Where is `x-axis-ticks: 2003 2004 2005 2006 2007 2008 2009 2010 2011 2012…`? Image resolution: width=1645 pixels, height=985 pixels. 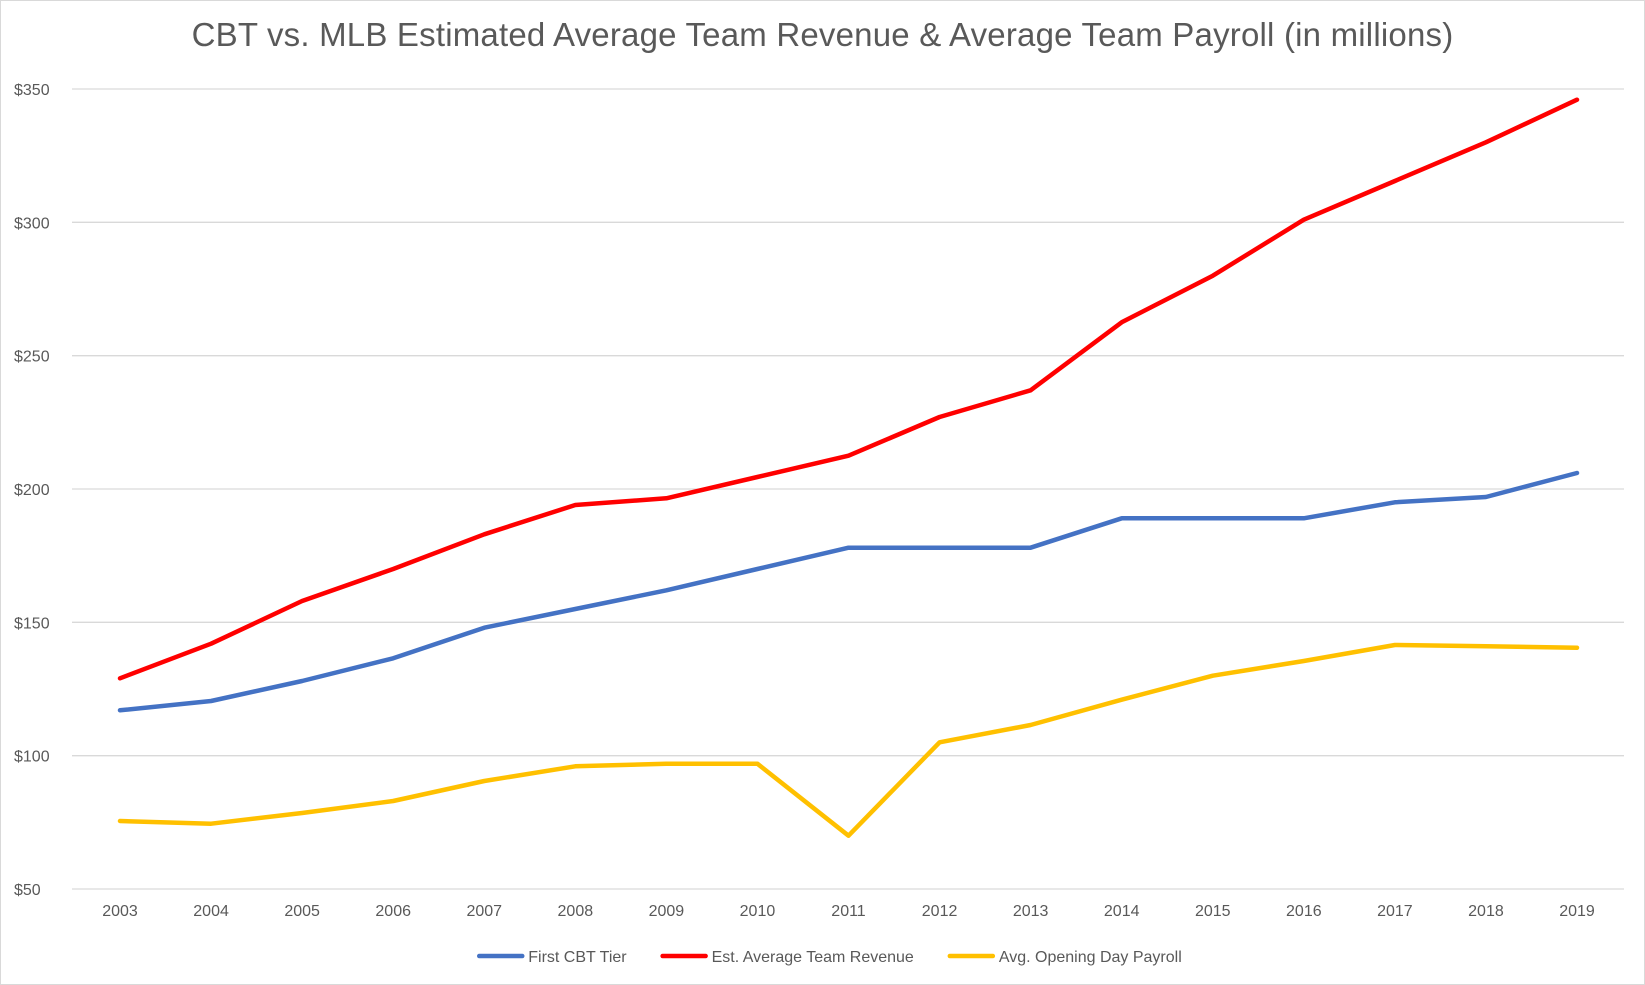
x-axis-ticks: 2003 2004 2005 2006 2007 2008 2009 2010 2011 2012… is located at coordinates (848, 911).